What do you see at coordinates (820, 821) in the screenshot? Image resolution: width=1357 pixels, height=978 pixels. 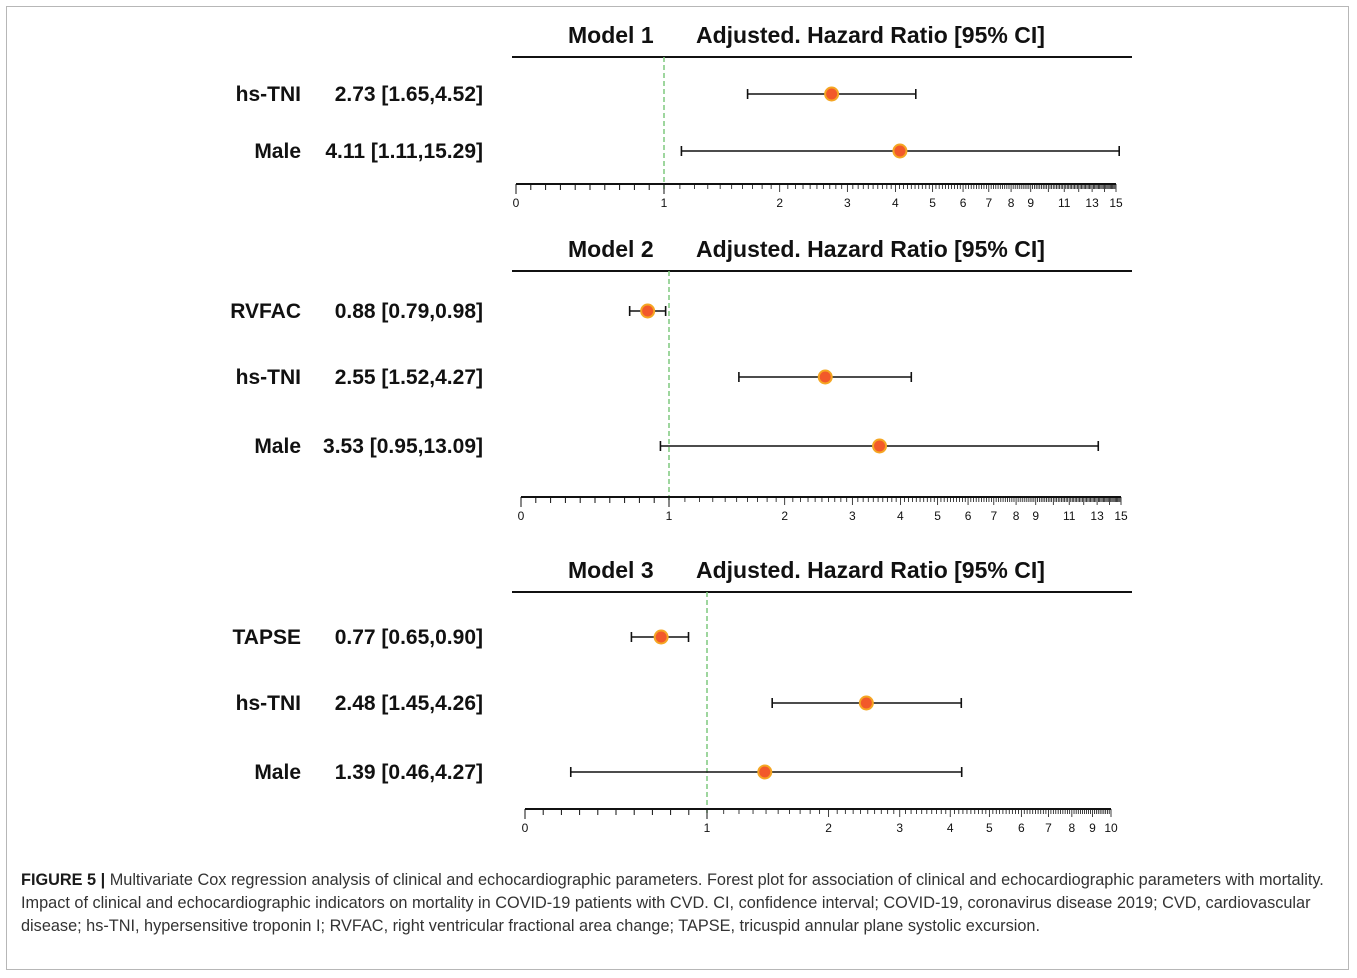 I see `x-axis: 0 1 2 3 4 5 6 7 8 9 10` at bounding box center [820, 821].